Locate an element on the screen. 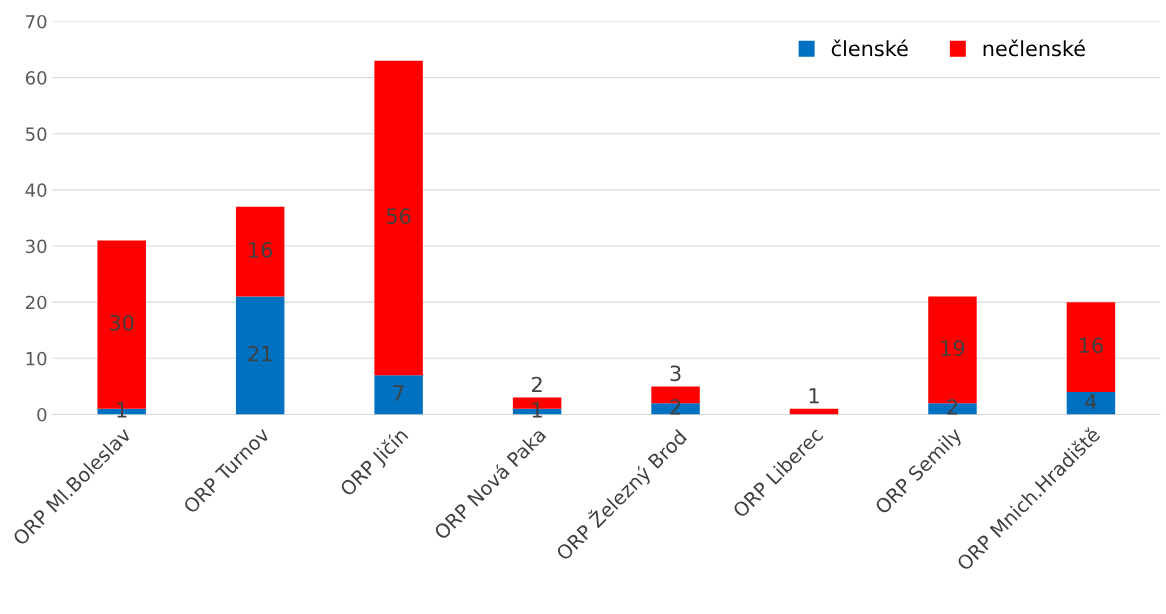  data-label: 21 is located at coordinates (260, 353).